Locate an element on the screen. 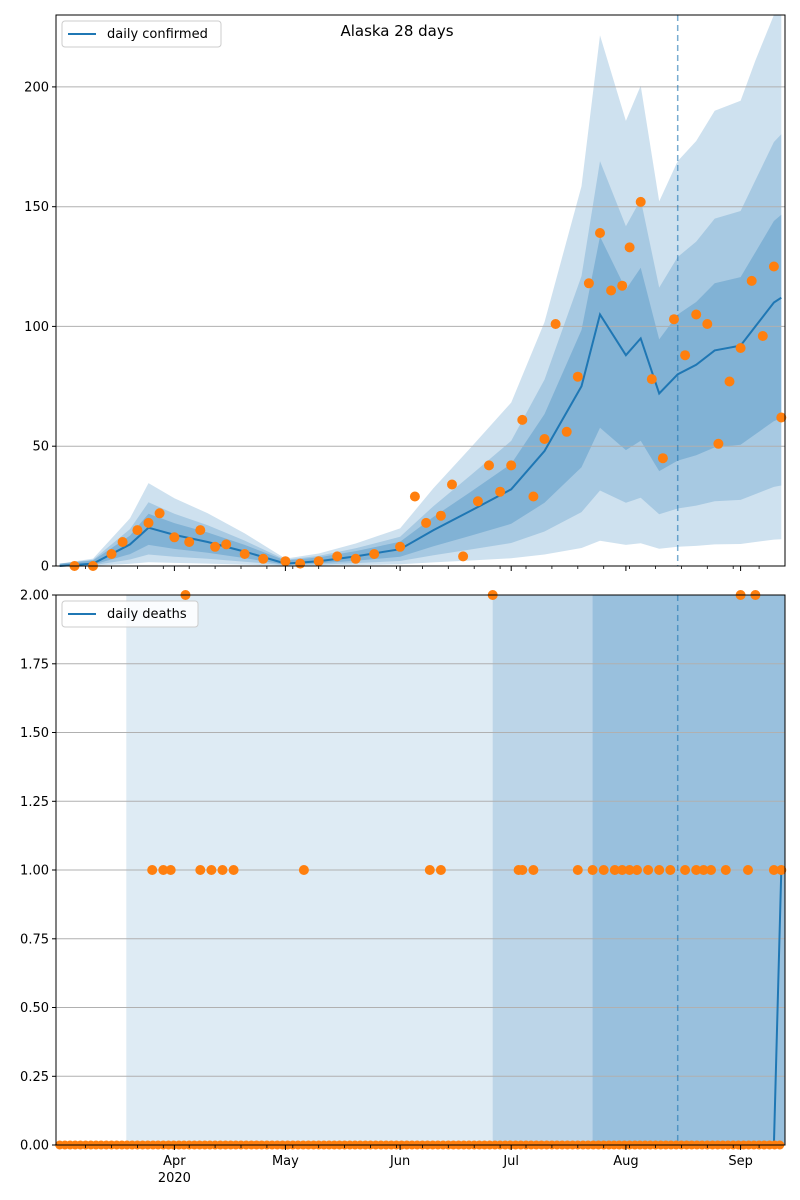  y-tick-label: 1.25 is located at coordinates (34, 802).